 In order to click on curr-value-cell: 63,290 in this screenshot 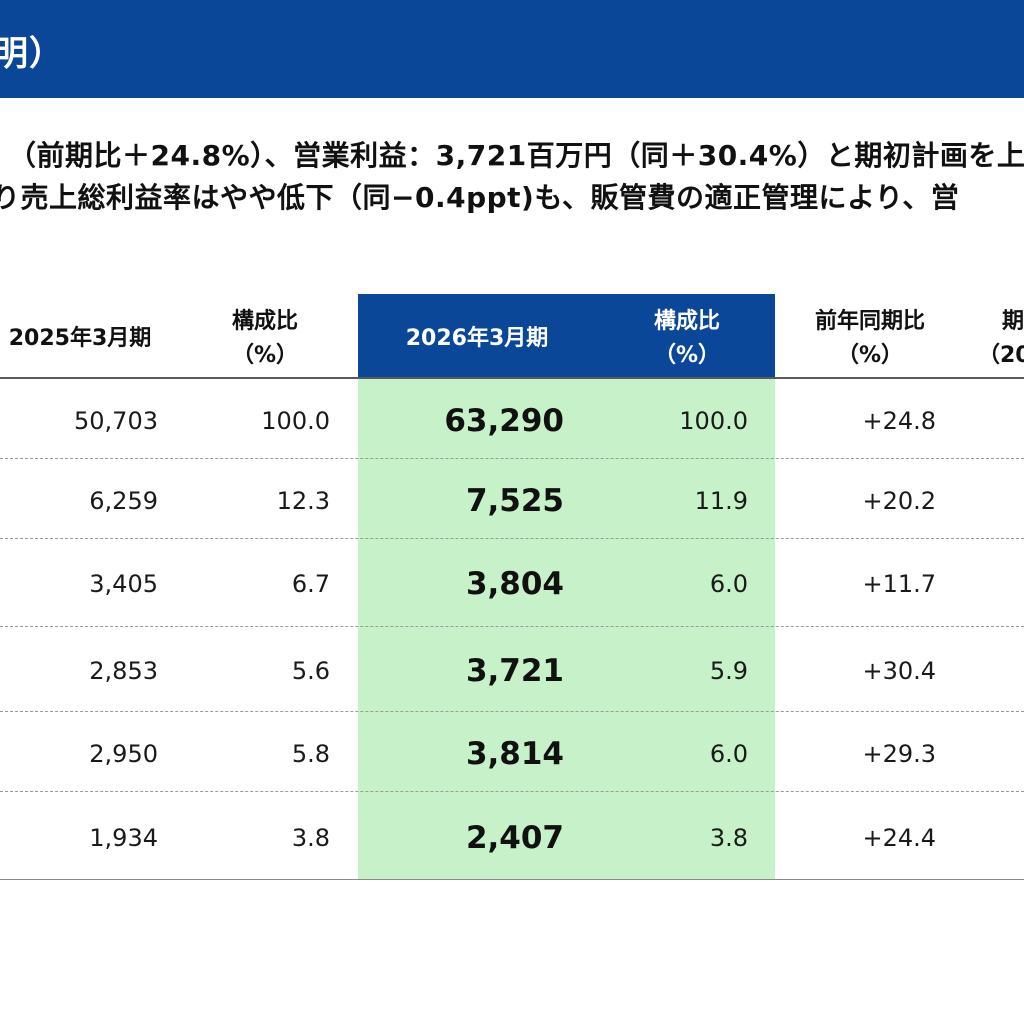, I will do `click(504, 421)`.